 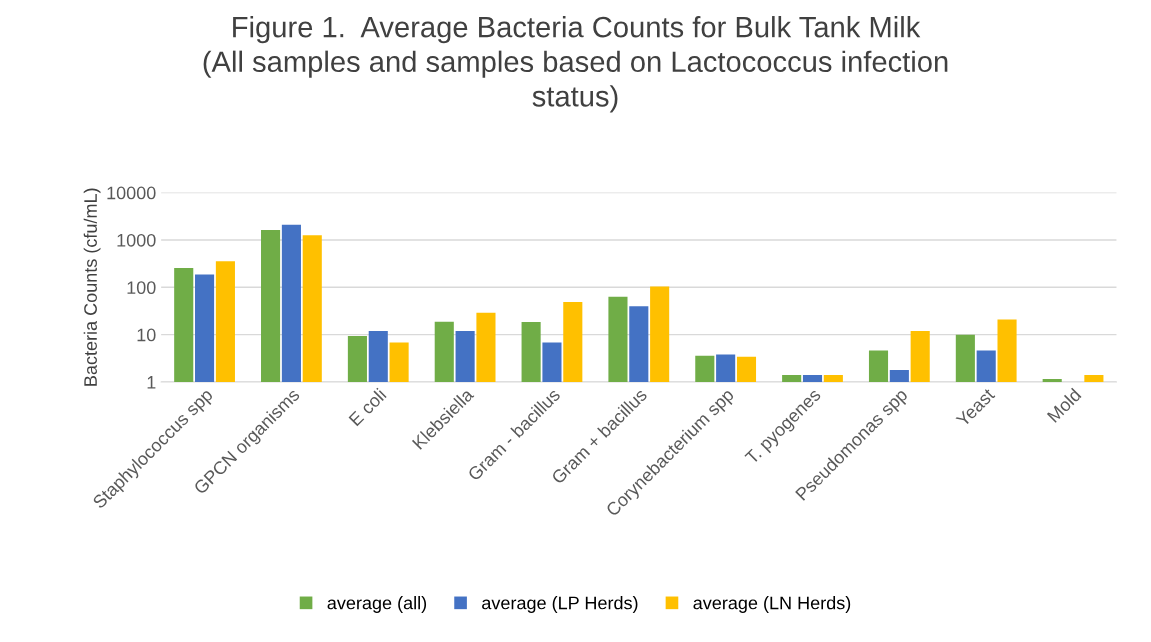 What do you see at coordinates (146, 335) in the screenshot?
I see `y-tick-label: 10` at bounding box center [146, 335].